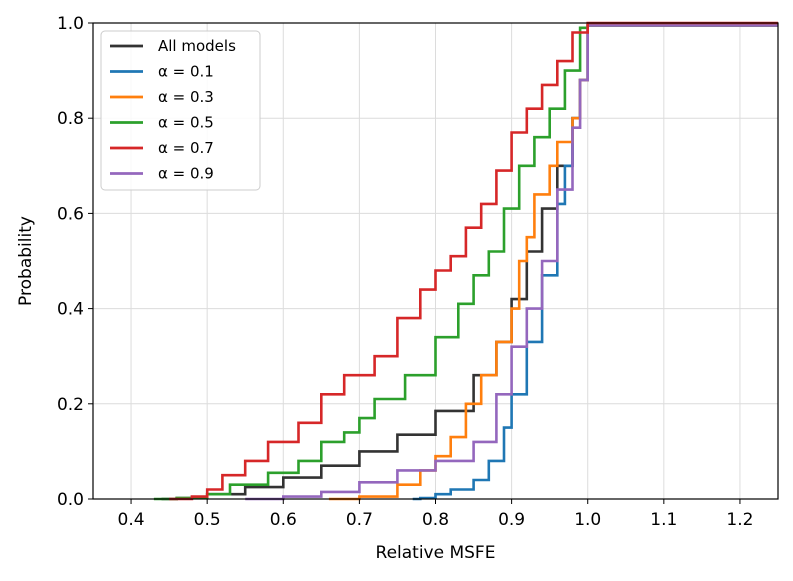 This screenshot has height=581, width=793. Describe the element at coordinates (70, 119) in the screenshot. I see `y-tick-label: 0.8` at that location.